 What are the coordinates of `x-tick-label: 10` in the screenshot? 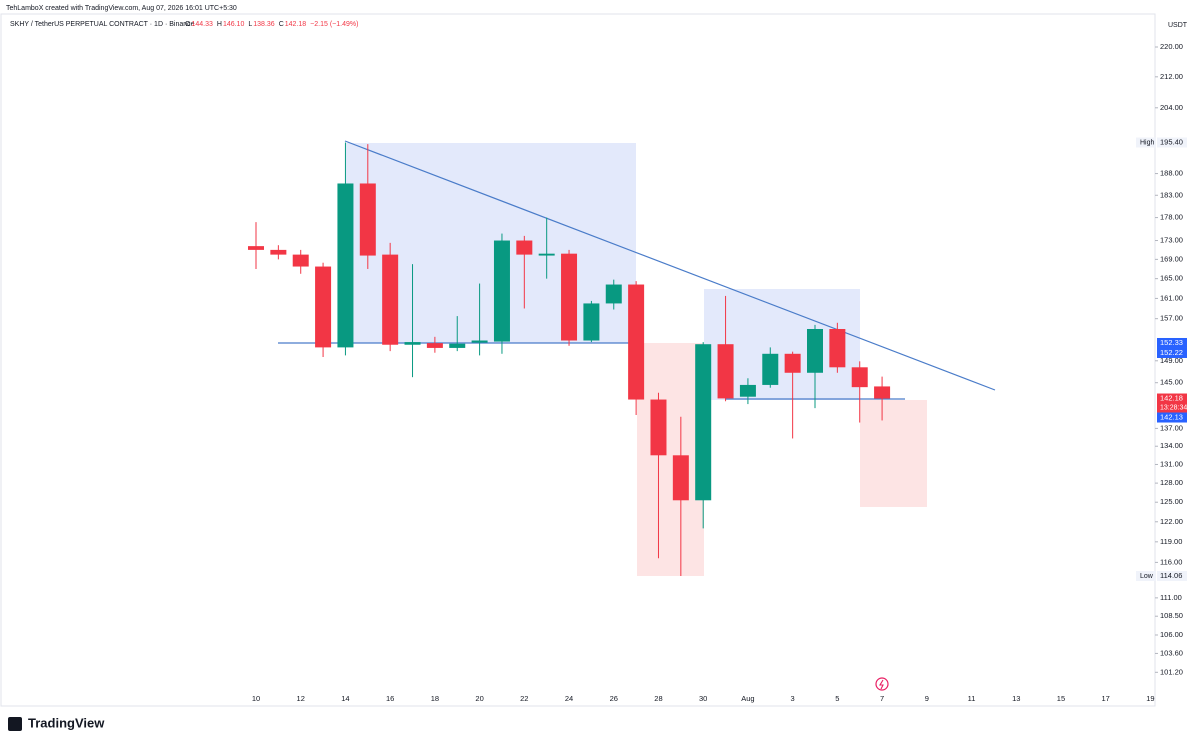 It's located at (256, 698).